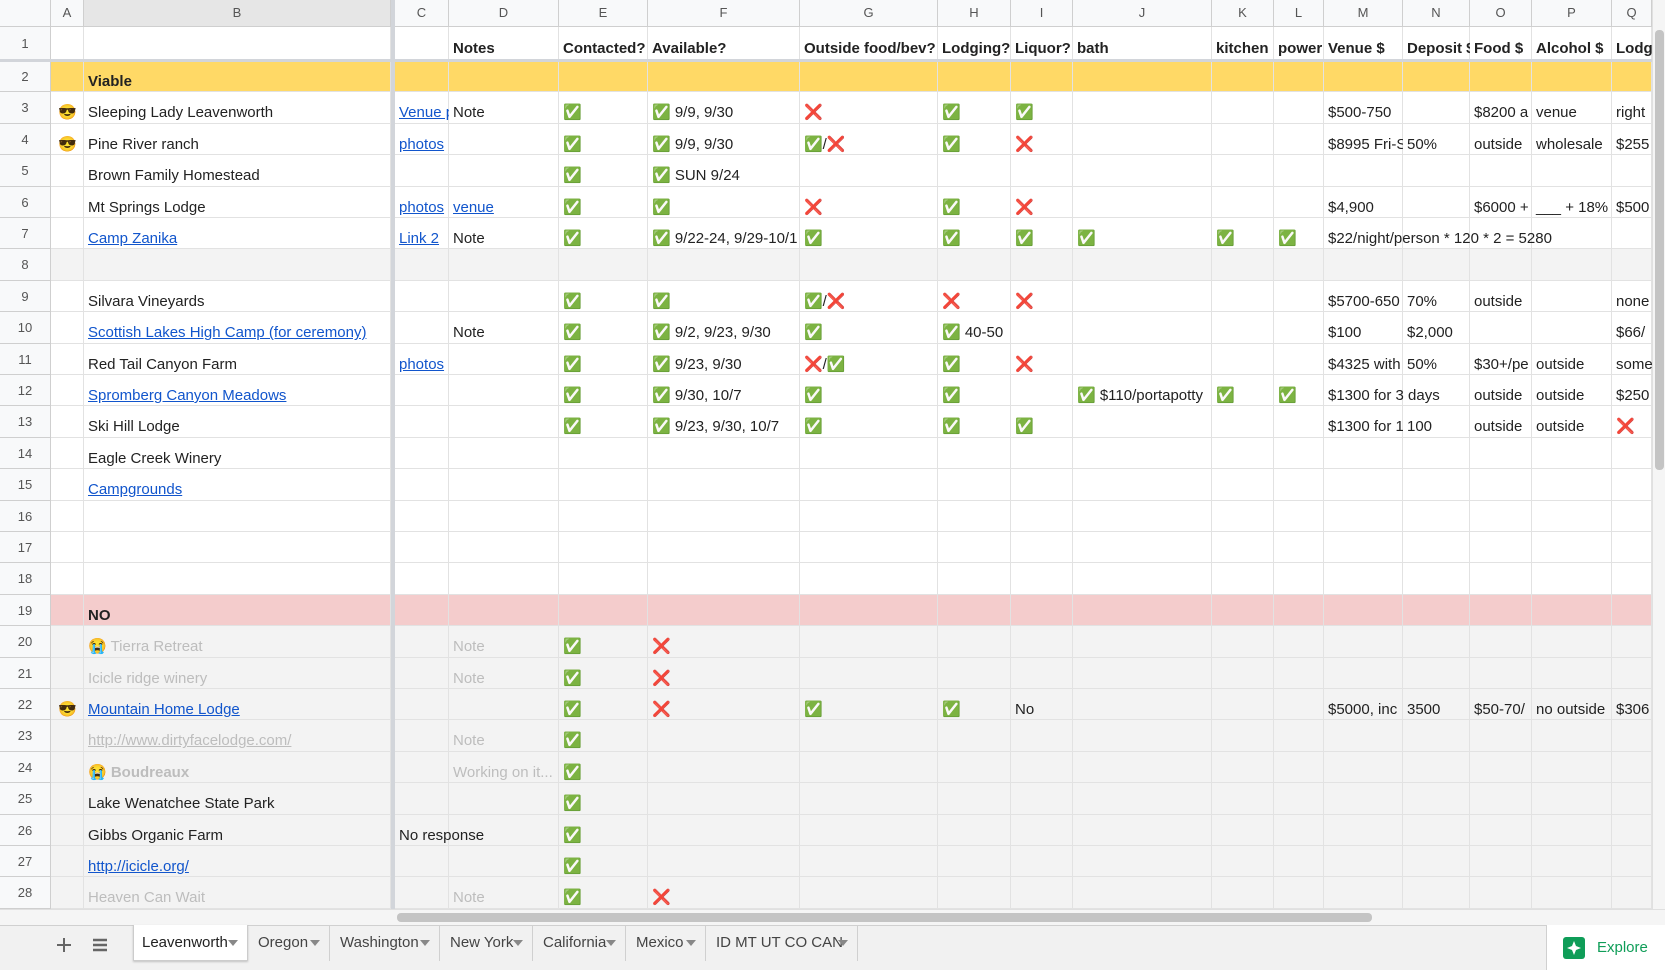 This screenshot has height=970, width=1665. I want to click on column-header: H, so click(974, 13).